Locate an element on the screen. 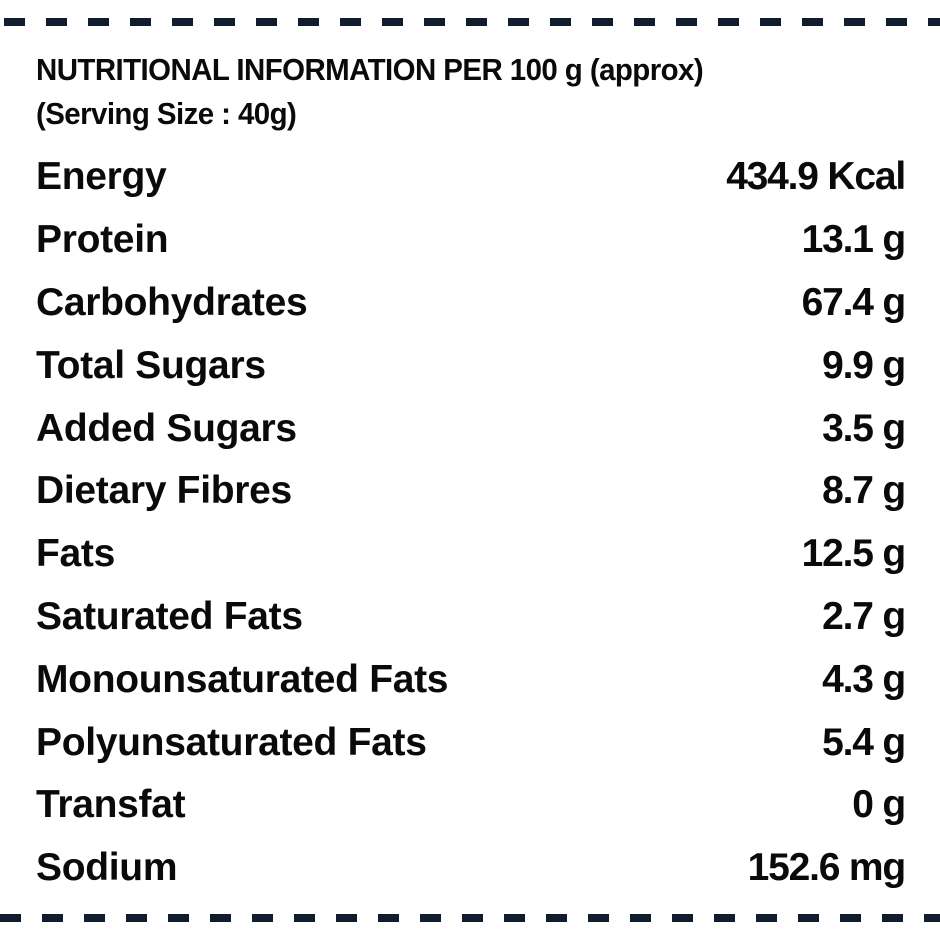  nutrient-row-saturated-fats: Saturated Fats 2.7 g is located at coordinates (471, 617).